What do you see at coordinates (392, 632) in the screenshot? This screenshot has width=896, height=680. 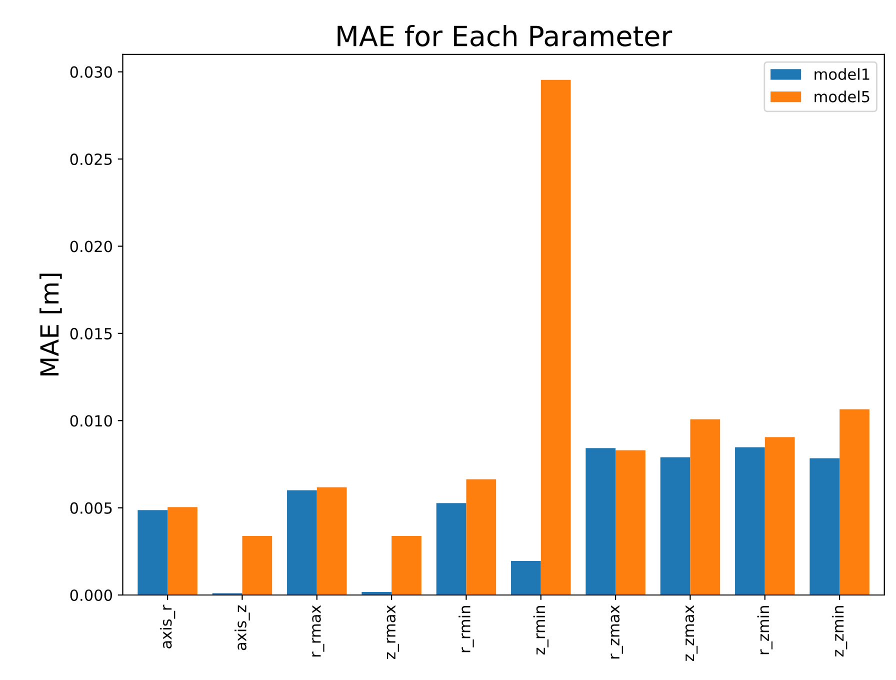 I see `x-tick-label: z_rmax` at bounding box center [392, 632].